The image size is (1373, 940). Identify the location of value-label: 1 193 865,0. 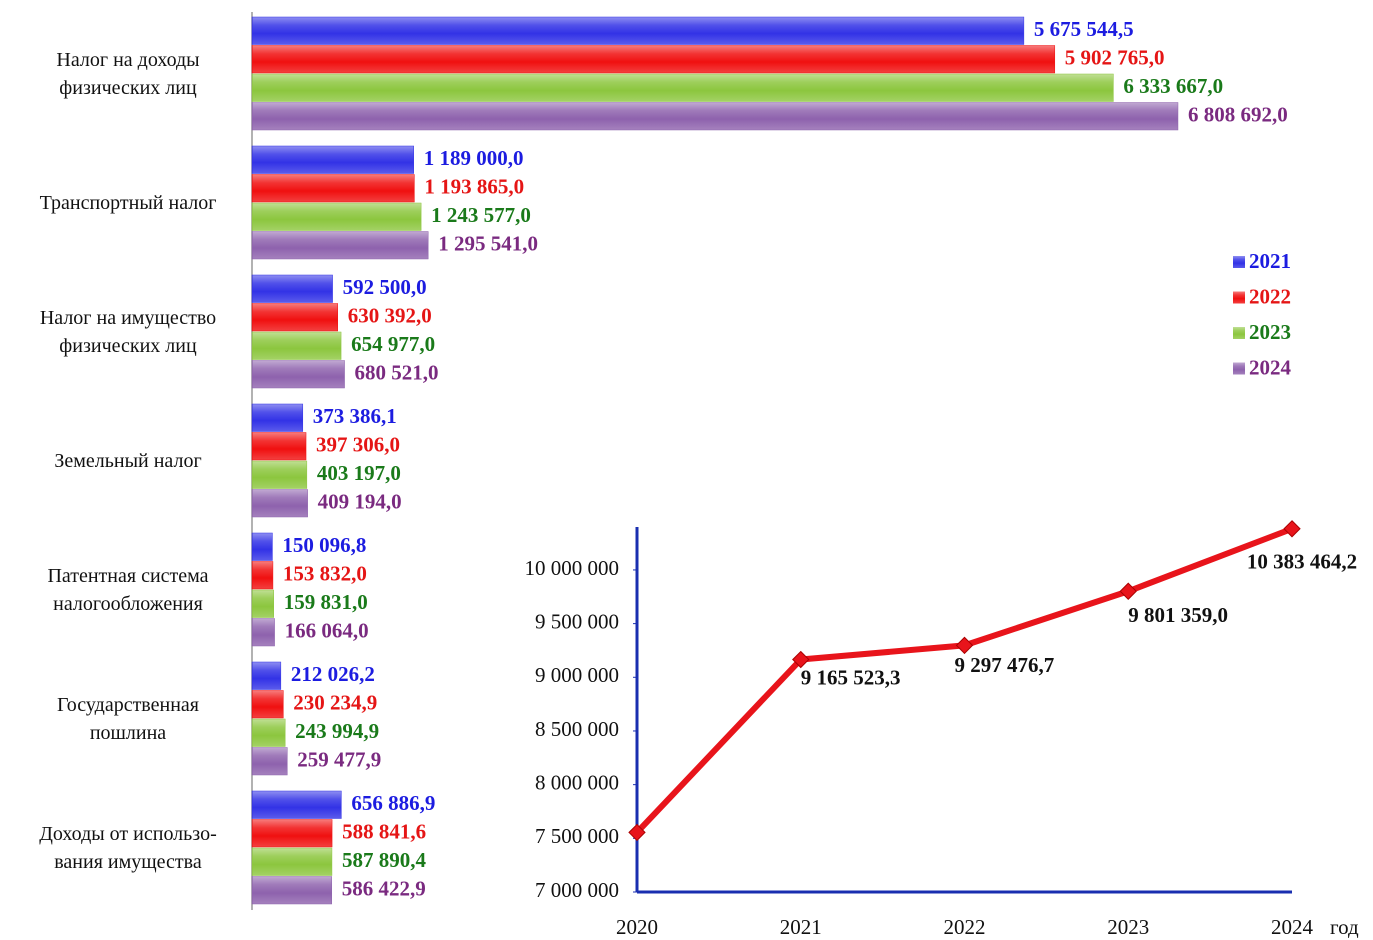
(474, 187).